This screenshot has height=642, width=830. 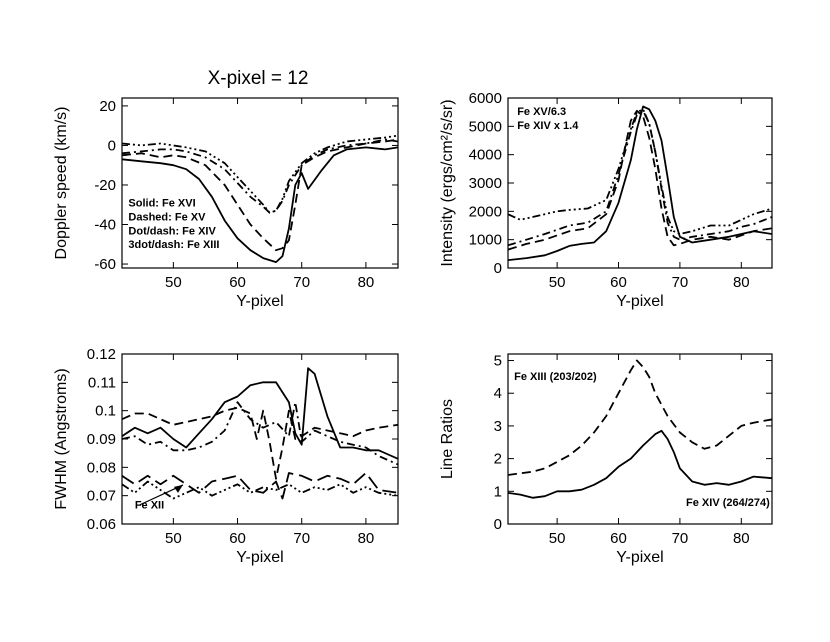 I want to click on doppler-ytick-label: 0, so click(x=112, y=145).